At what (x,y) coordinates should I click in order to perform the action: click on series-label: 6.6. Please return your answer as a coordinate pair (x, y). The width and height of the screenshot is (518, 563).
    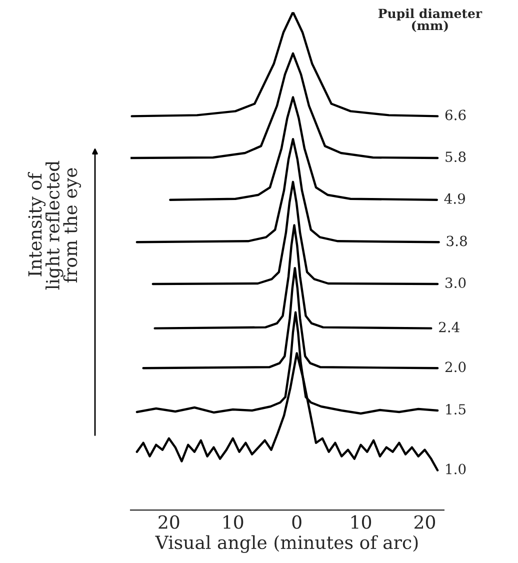
    Looking at the image, I should click on (455, 115).